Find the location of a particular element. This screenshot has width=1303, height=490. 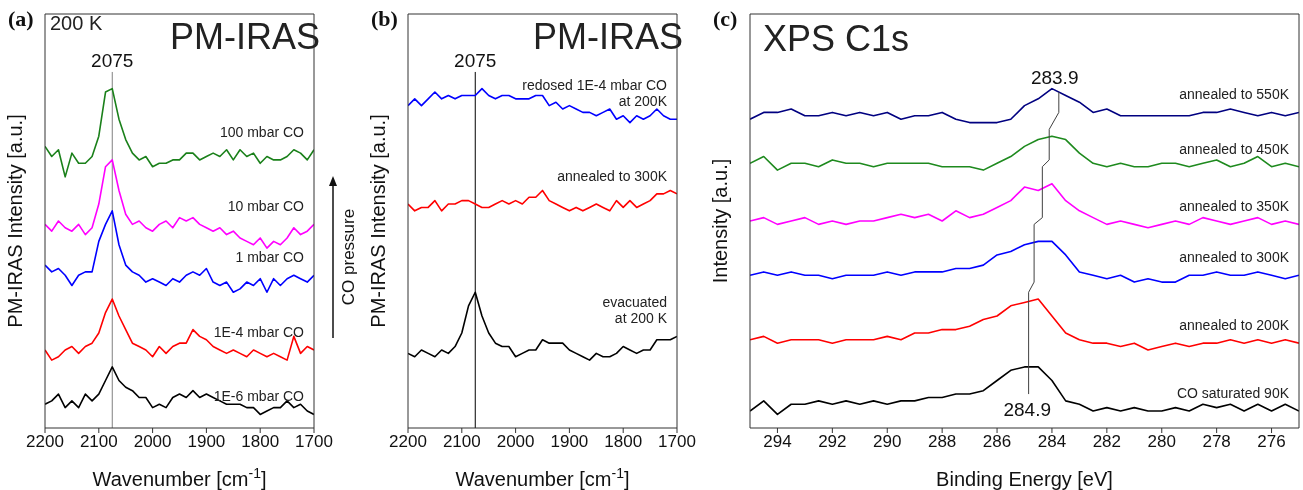

series-label: 10 mbar CO is located at coordinates (266, 206).